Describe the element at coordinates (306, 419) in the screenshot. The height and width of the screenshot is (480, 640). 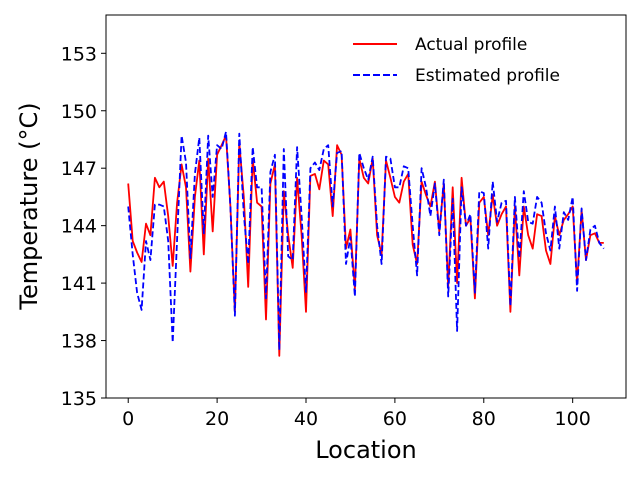
I see `x-tick-label: 40` at that location.